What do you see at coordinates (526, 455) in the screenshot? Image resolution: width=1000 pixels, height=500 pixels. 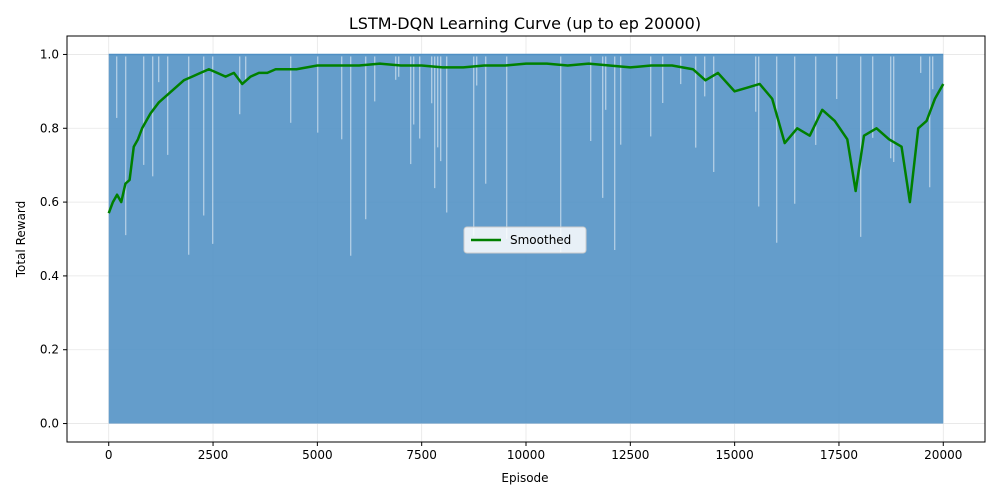 I see `x-tick-label: 10000` at bounding box center [526, 455].